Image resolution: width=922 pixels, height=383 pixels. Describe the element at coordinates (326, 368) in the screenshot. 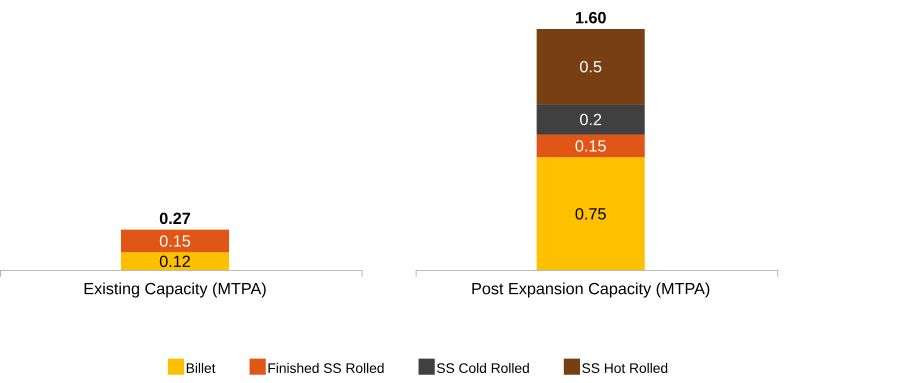

I see `legend-label: Finished SS Rolled` at that location.